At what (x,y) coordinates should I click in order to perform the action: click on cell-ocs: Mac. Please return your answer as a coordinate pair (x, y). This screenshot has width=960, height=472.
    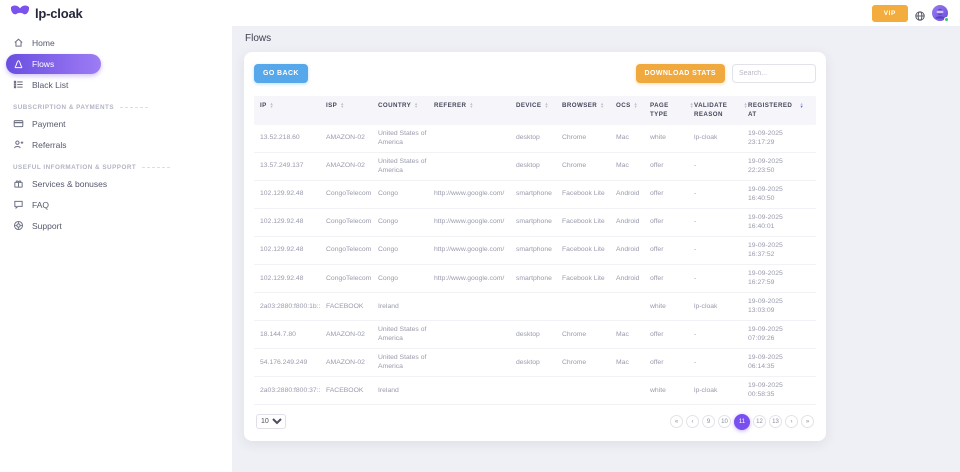
    Looking at the image, I should click on (622, 138).